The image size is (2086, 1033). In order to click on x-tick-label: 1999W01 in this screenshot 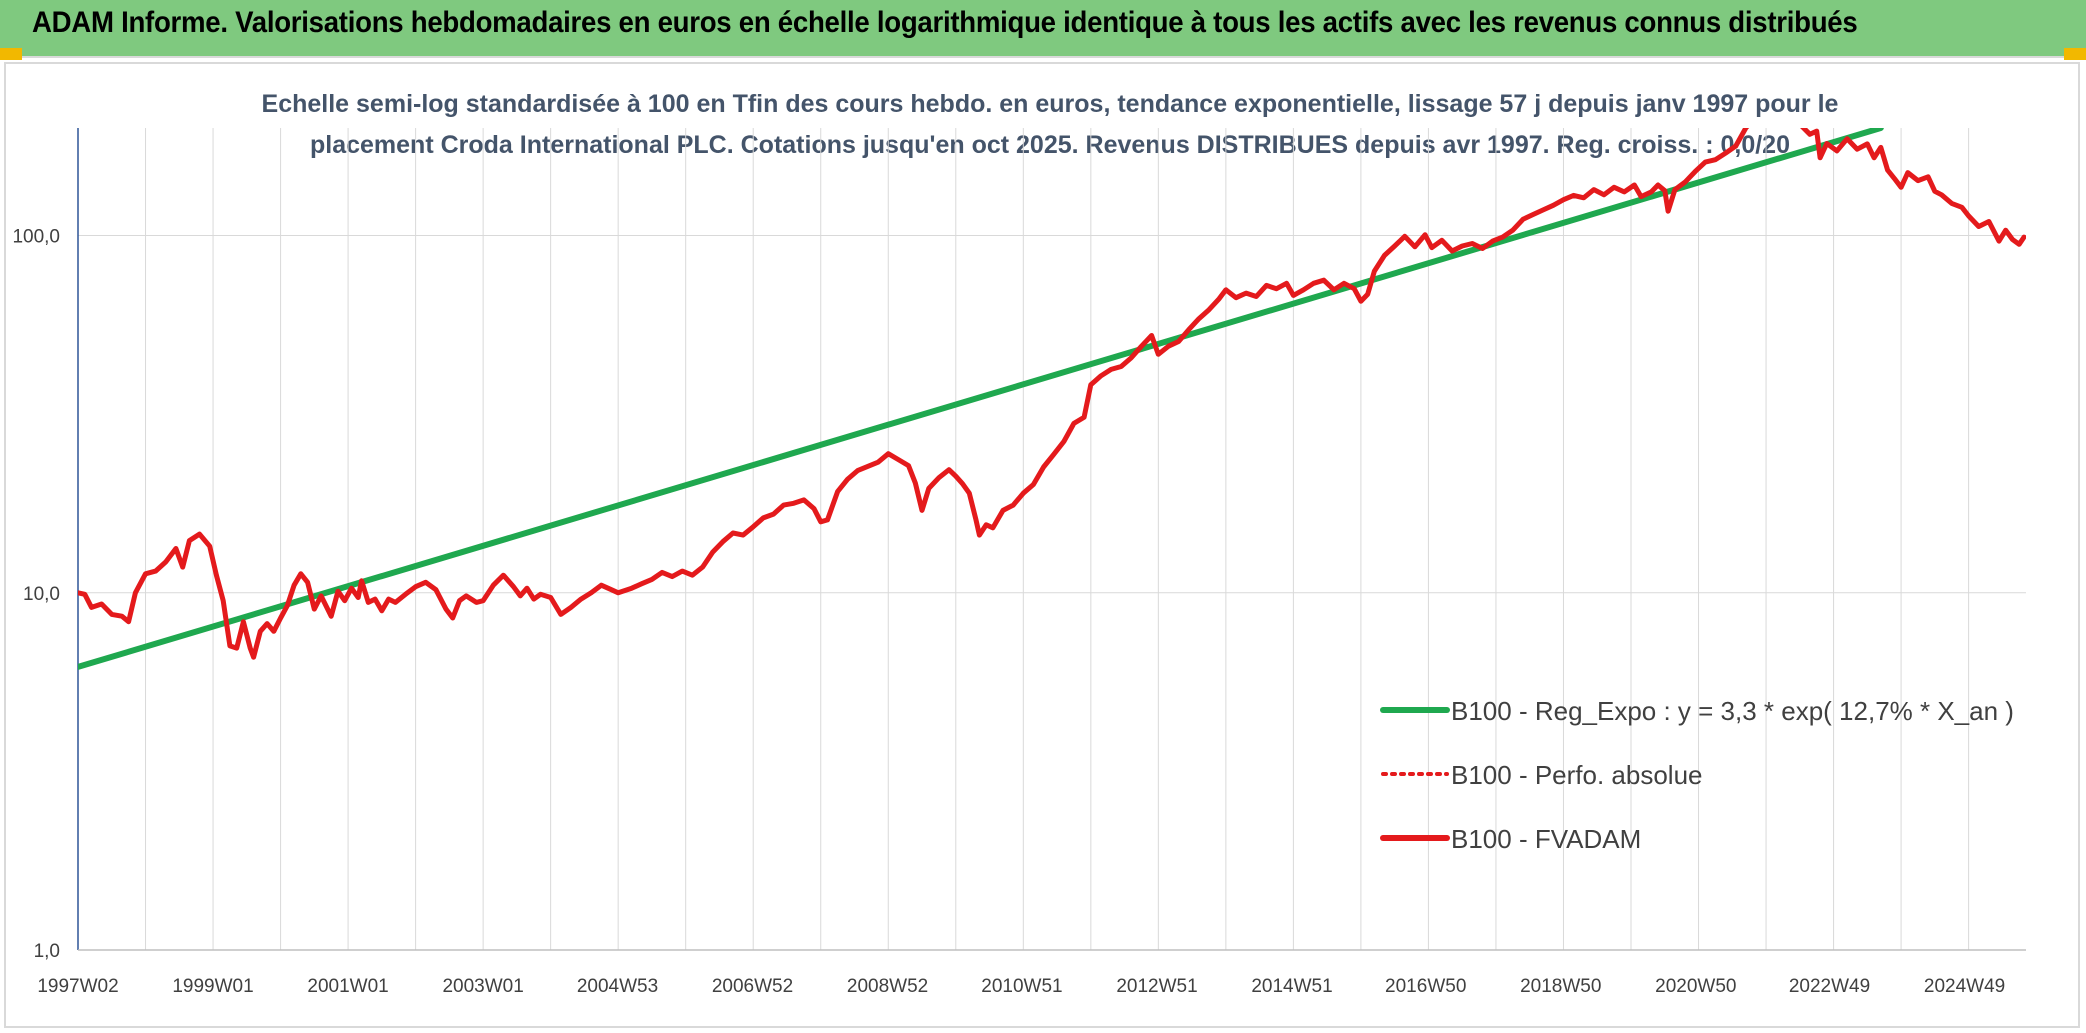, I will do `click(212, 986)`.